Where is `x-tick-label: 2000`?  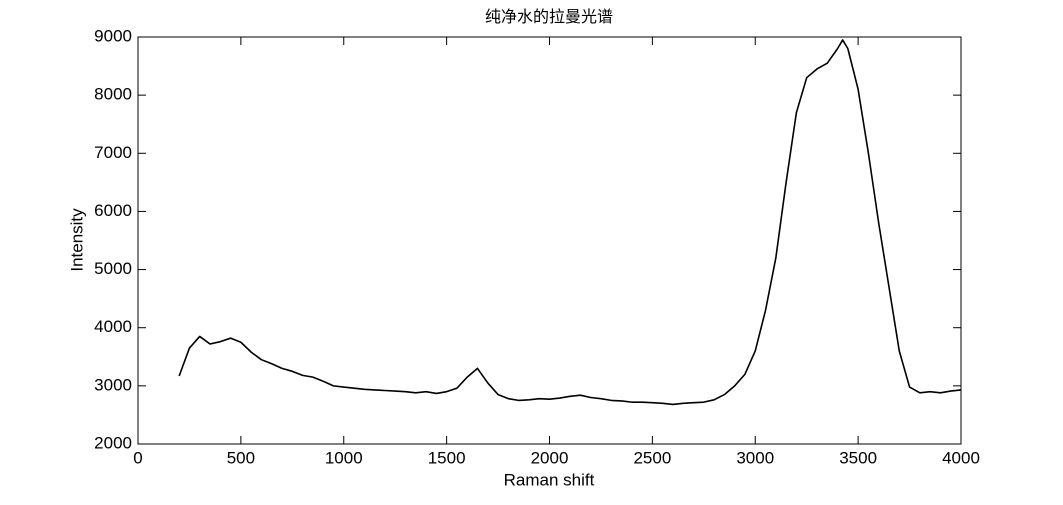
x-tick-label: 2000 is located at coordinates (550, 457).